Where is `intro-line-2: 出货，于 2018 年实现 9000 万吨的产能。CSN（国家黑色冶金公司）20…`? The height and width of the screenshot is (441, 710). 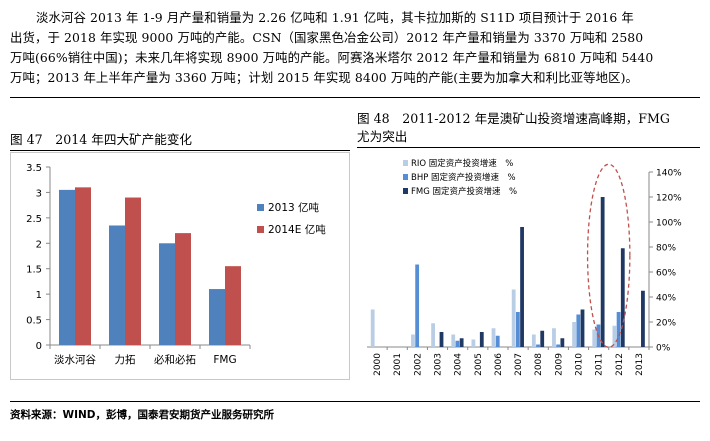
intro-line-2: 出货，于 2018 年实现 9000 万吨的产能。CSN（国家黑色冶金公司）20… is located at coordinates (327, 37).